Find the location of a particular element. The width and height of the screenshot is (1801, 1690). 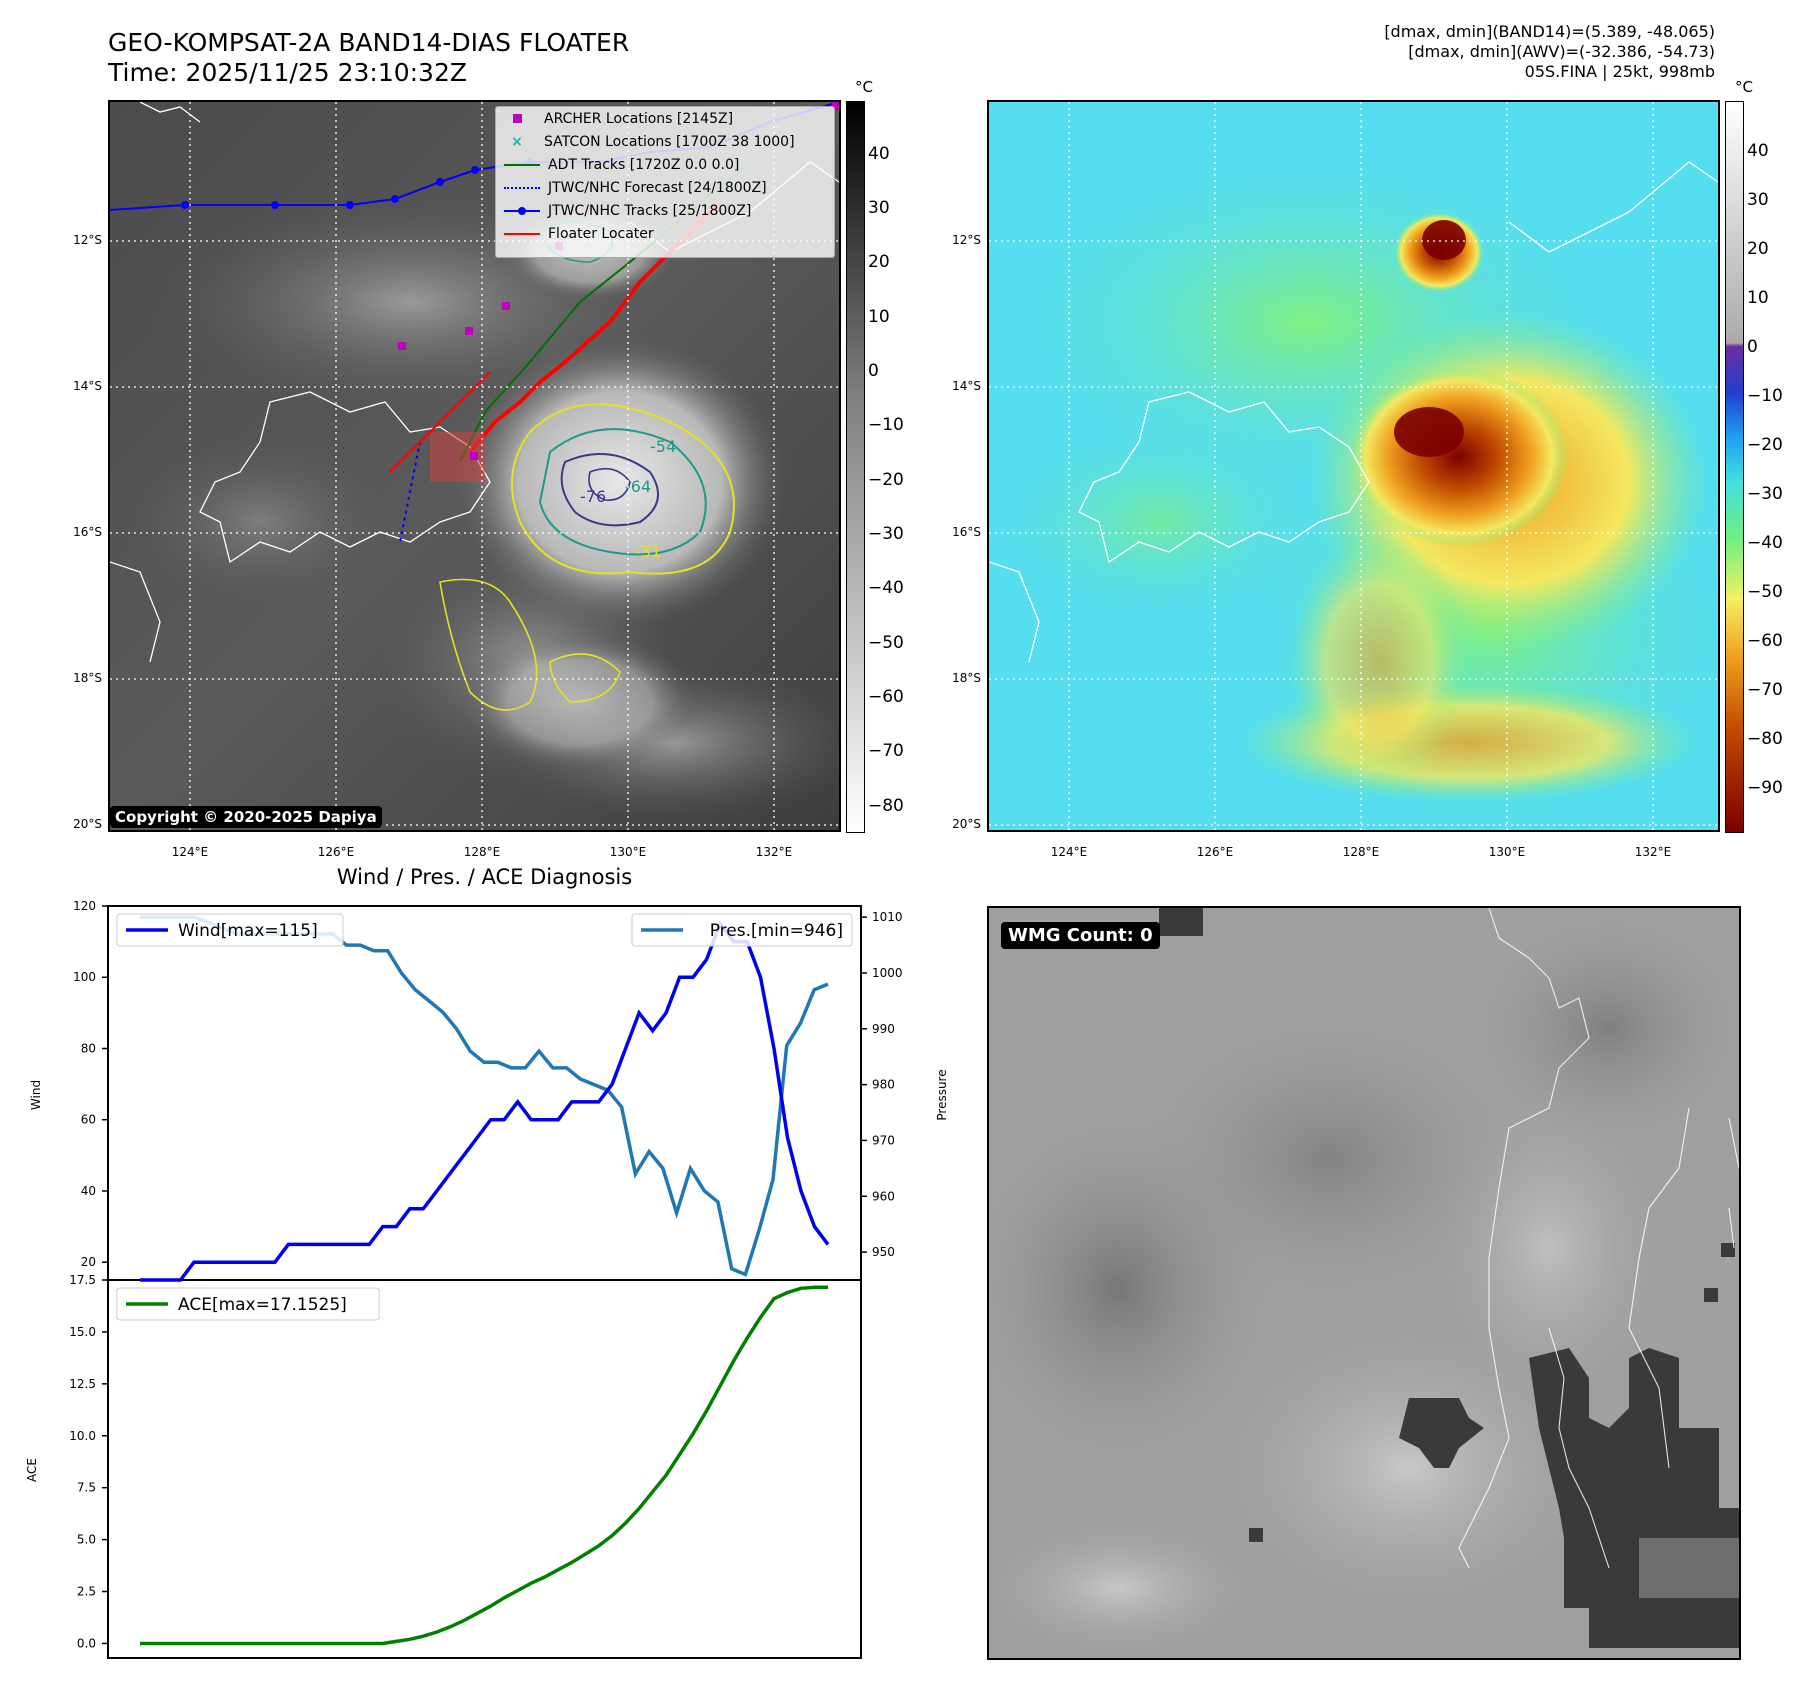

pressure-axis-label: Pressure is located at coordinates (942, 1094).